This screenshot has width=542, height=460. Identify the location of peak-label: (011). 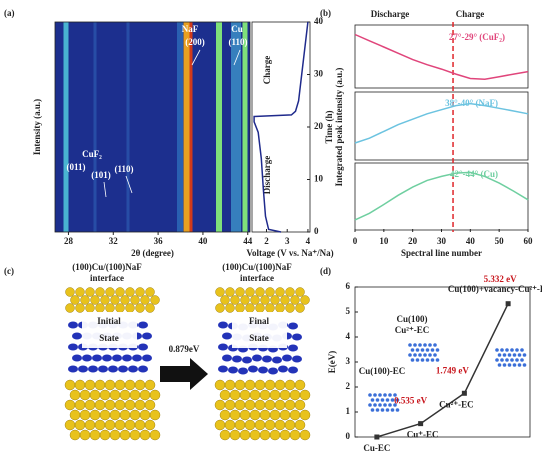
(76, 167).